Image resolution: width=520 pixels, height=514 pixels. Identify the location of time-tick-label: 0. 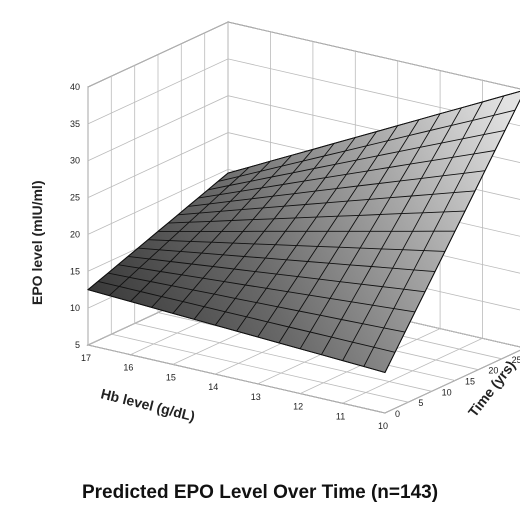
(397, 414).